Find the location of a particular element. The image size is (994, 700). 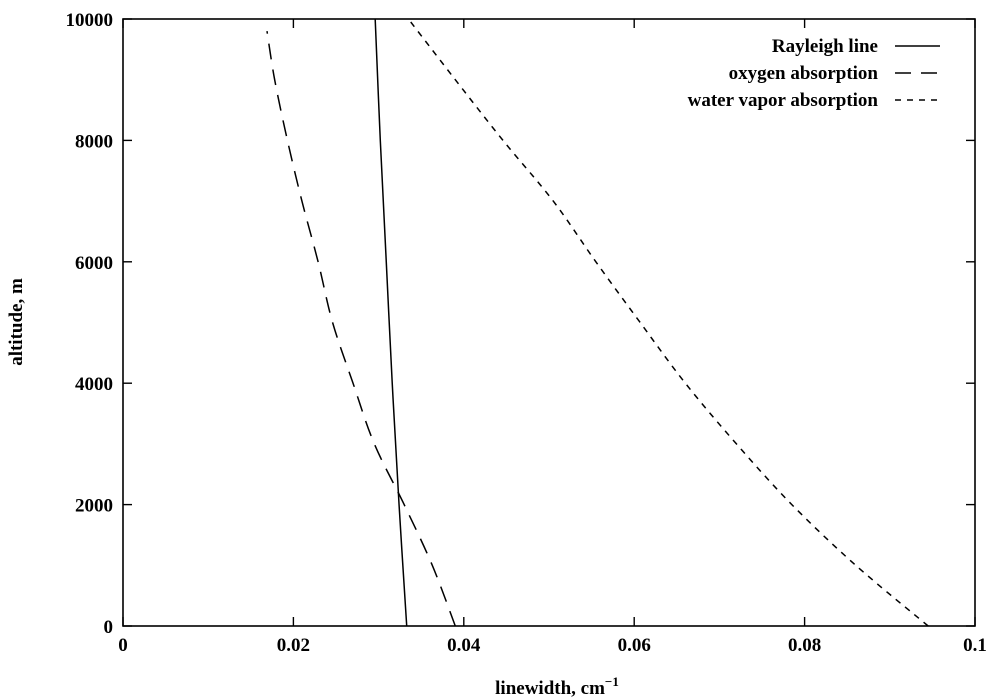

legend-entry-label: Rayleigh line is located at coordinates (825, 46).